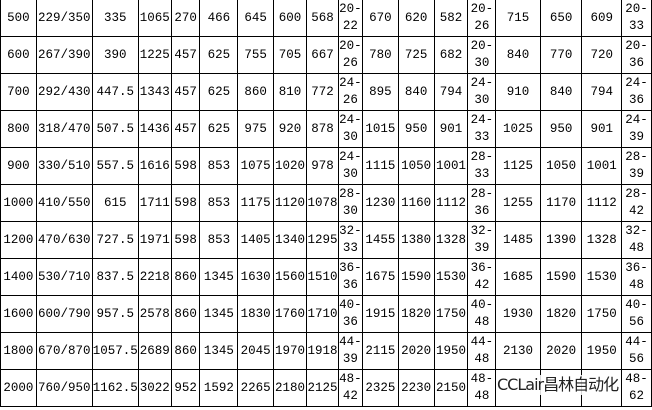 This screenshot has width=652, height=410. Describe the element at coordinates (64, 277) in the screenshot. I see `table-cell: 530/710` at that location.